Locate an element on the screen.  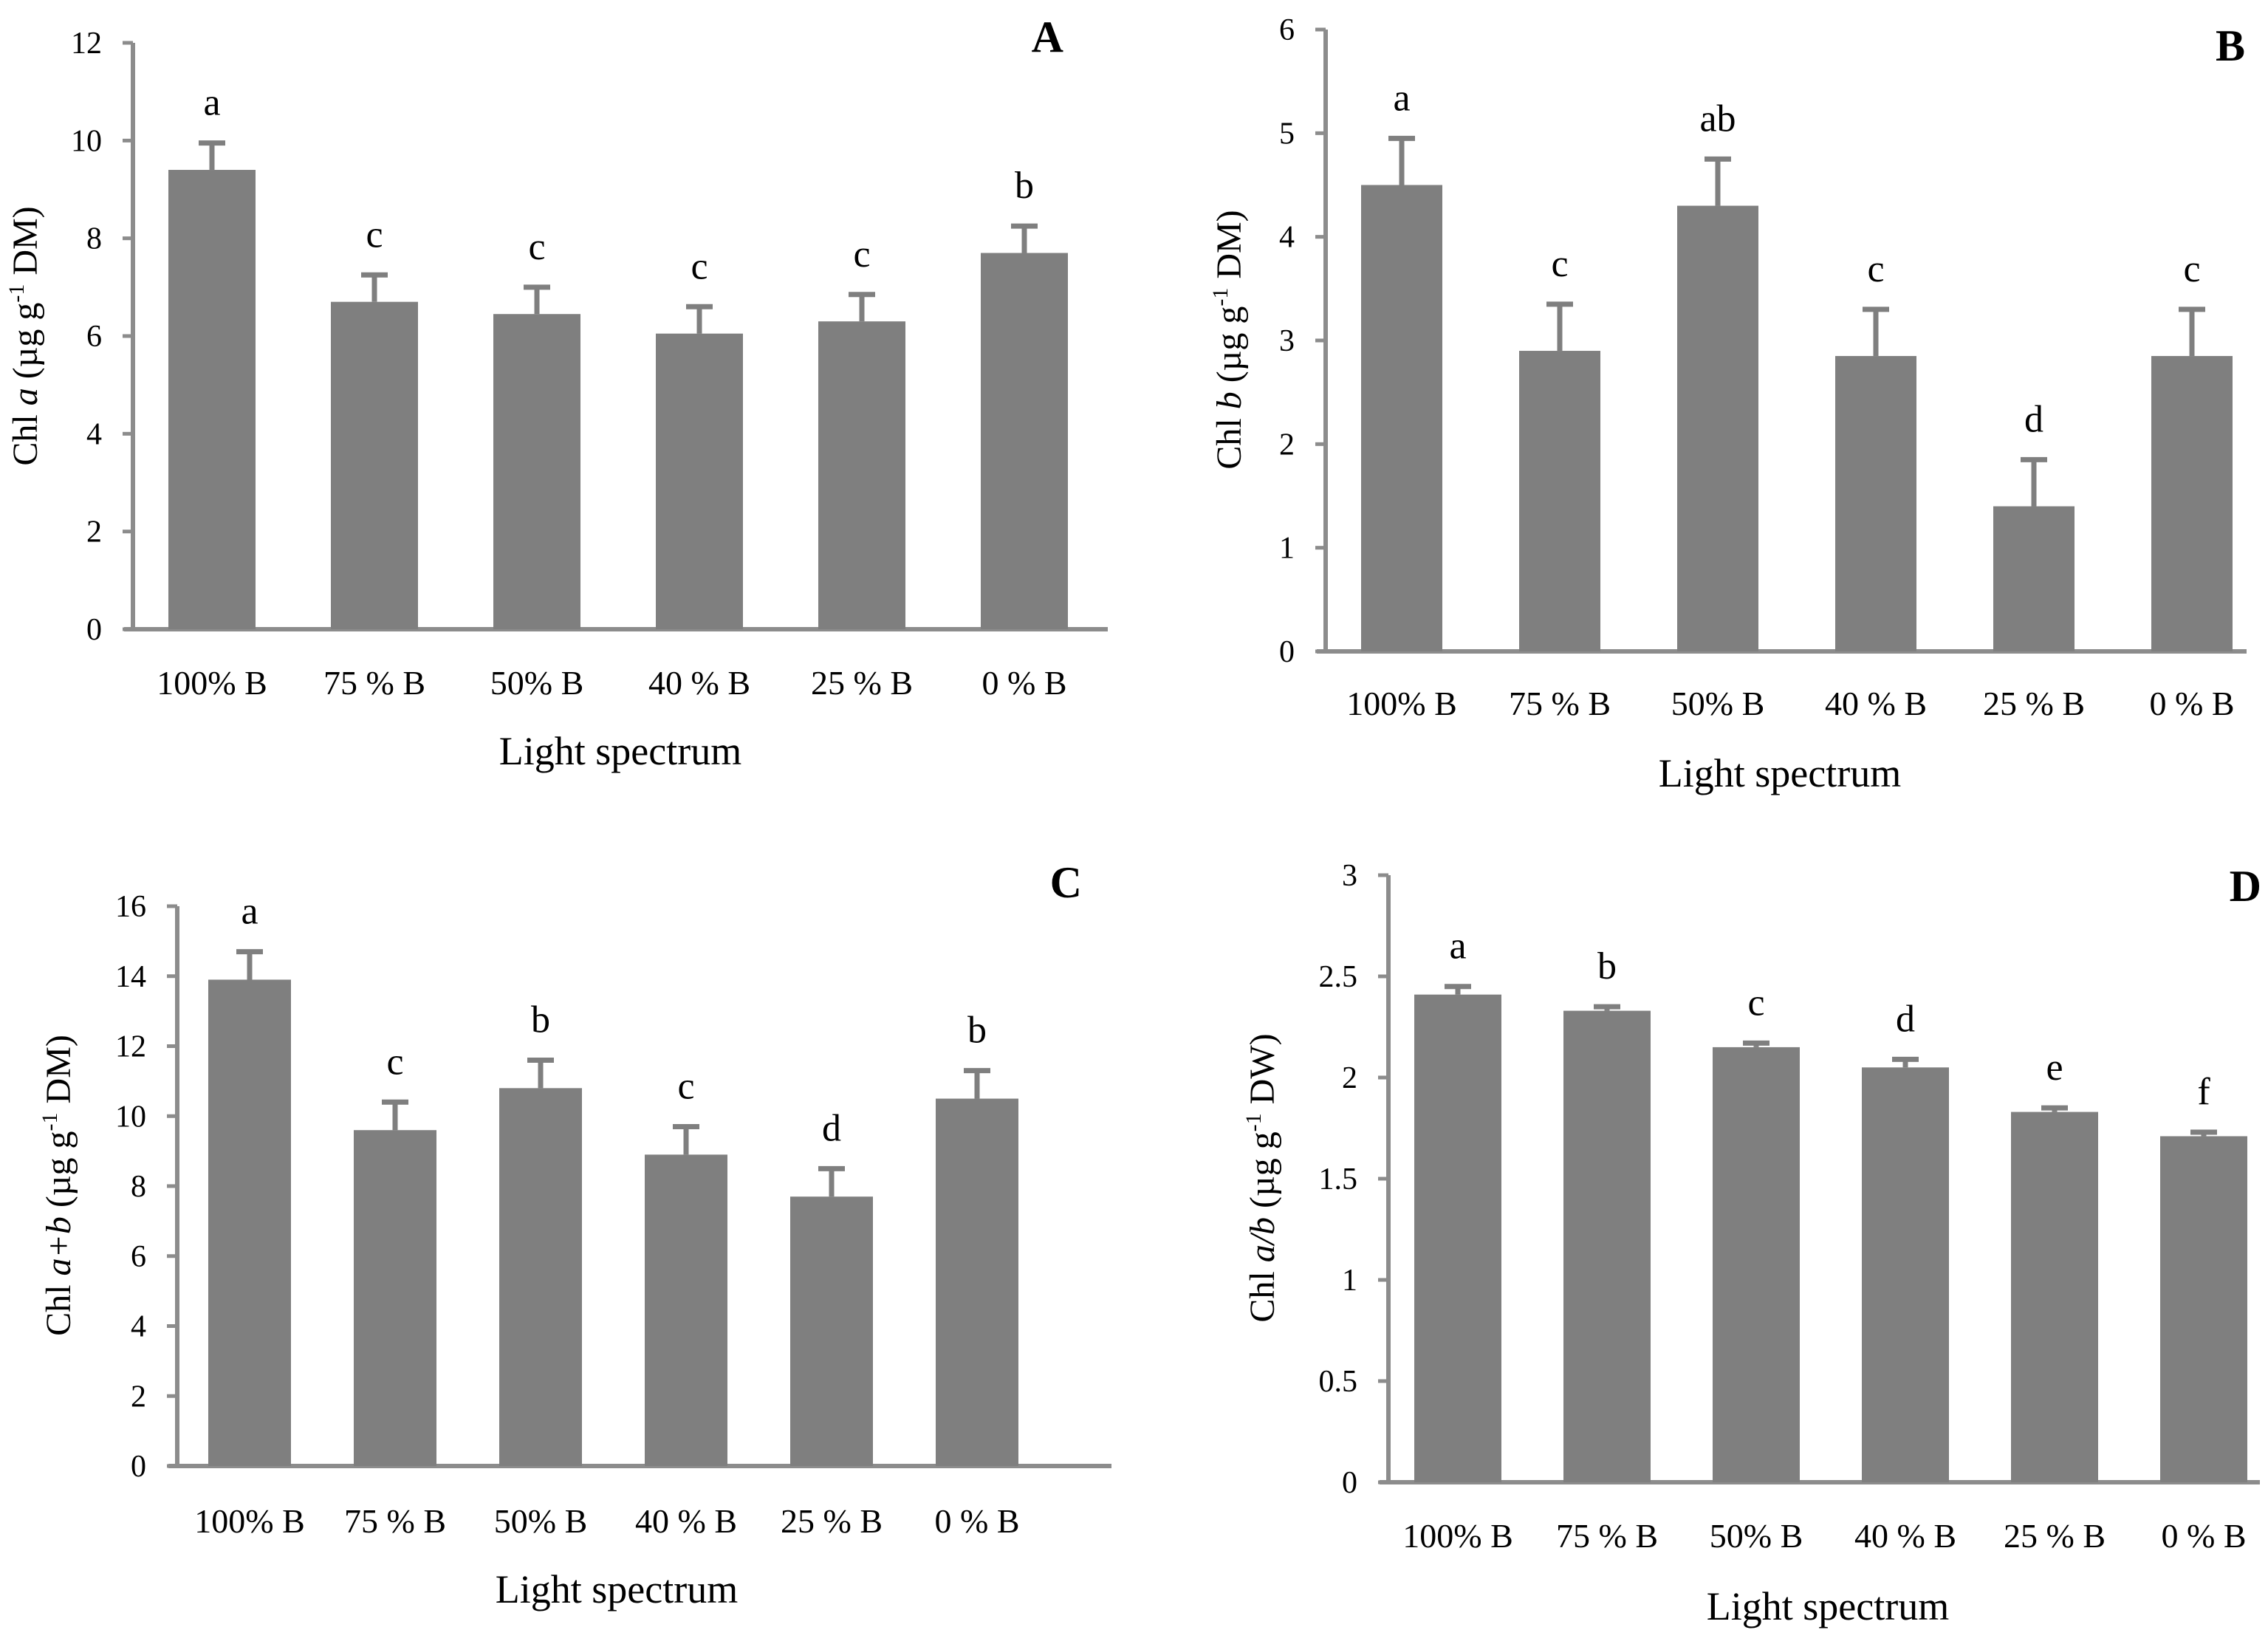
y-axis-title: Chl a+b (µg g-1 DM) is located at coordinates (58, 1185).